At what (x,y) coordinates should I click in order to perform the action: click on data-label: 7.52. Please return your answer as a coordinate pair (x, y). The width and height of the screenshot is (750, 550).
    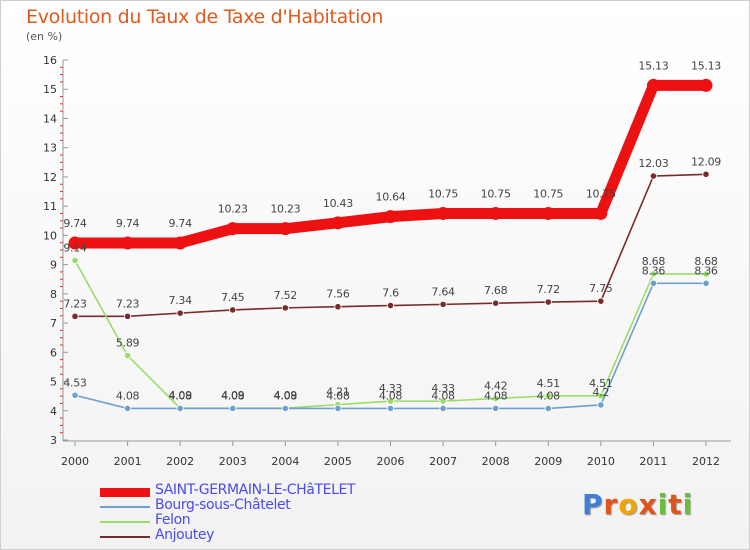
    Looking at the image, I should click on (285, 295).